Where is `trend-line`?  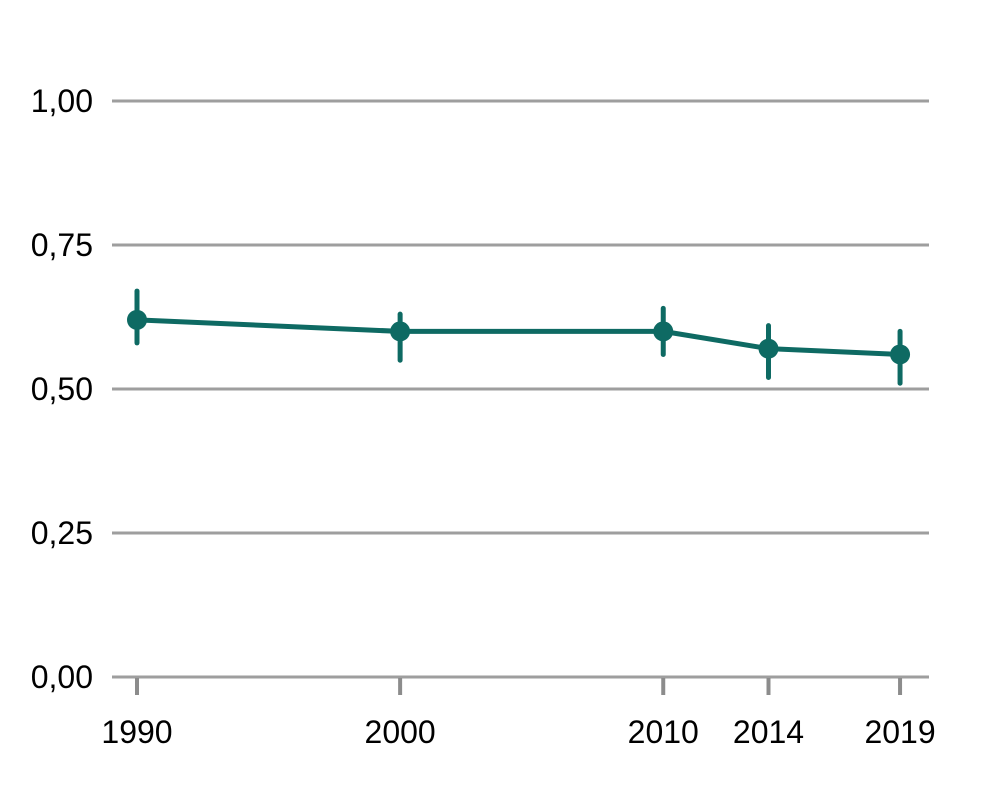 trend-line is located at coordinates (518, 337).